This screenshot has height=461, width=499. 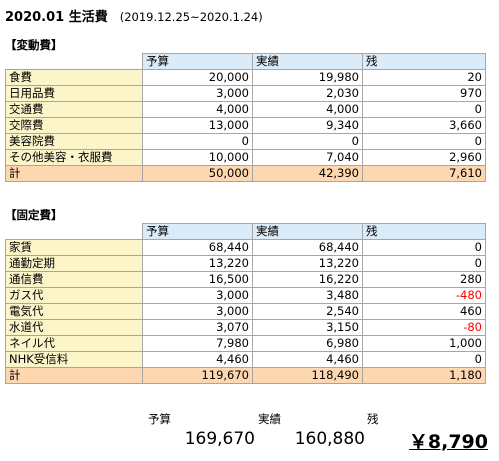 What do you see at coordinates (307, 141) in the screenshot?
I see `actual-cell: 0` at bounding box center [307, 141].